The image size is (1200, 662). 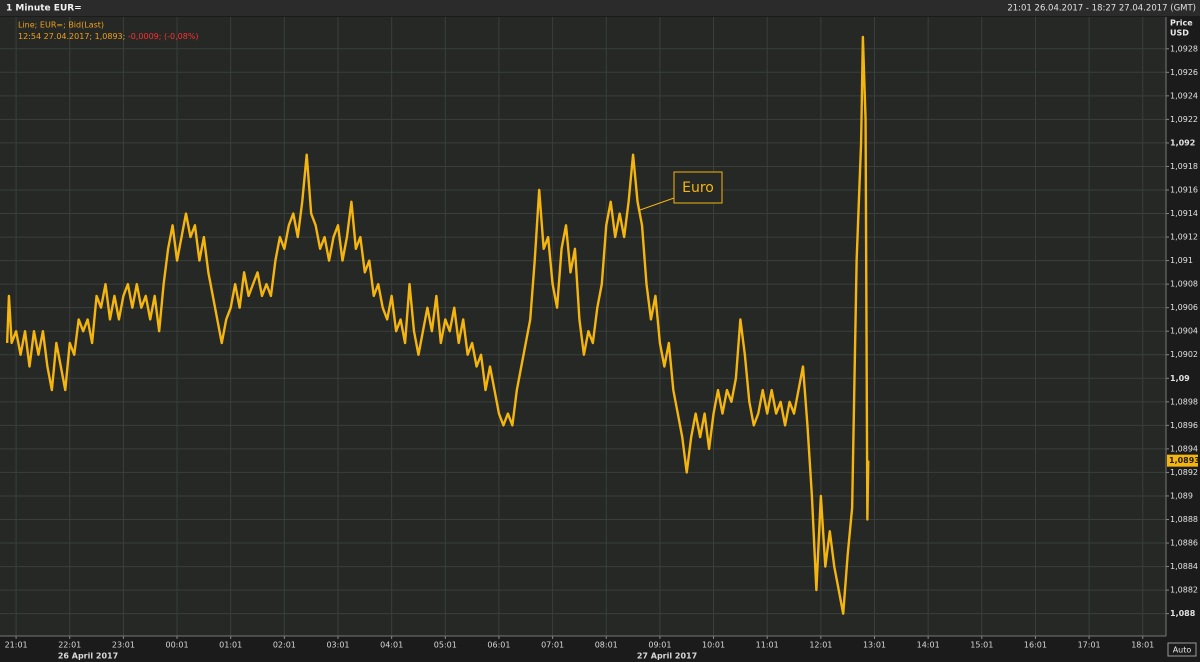 What do you see at coordinates (767, 645) in the screenshot?
I see `x-tick-label: 11:01` at bounding box center [767, 645].